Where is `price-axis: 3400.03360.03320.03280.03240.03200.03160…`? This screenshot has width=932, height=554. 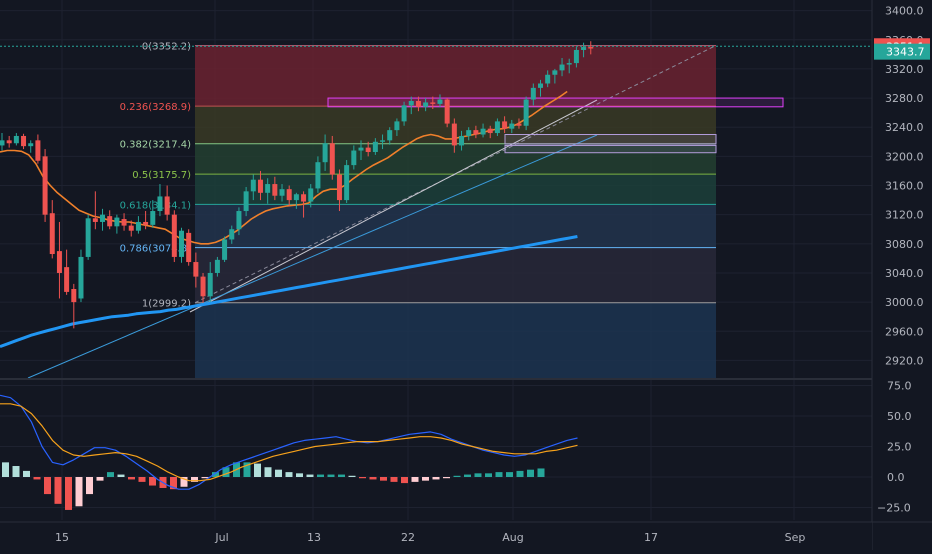
price-axis: 3400.03360.03320.03280.03240.03200.03160… is located at coordinates (901, 275).